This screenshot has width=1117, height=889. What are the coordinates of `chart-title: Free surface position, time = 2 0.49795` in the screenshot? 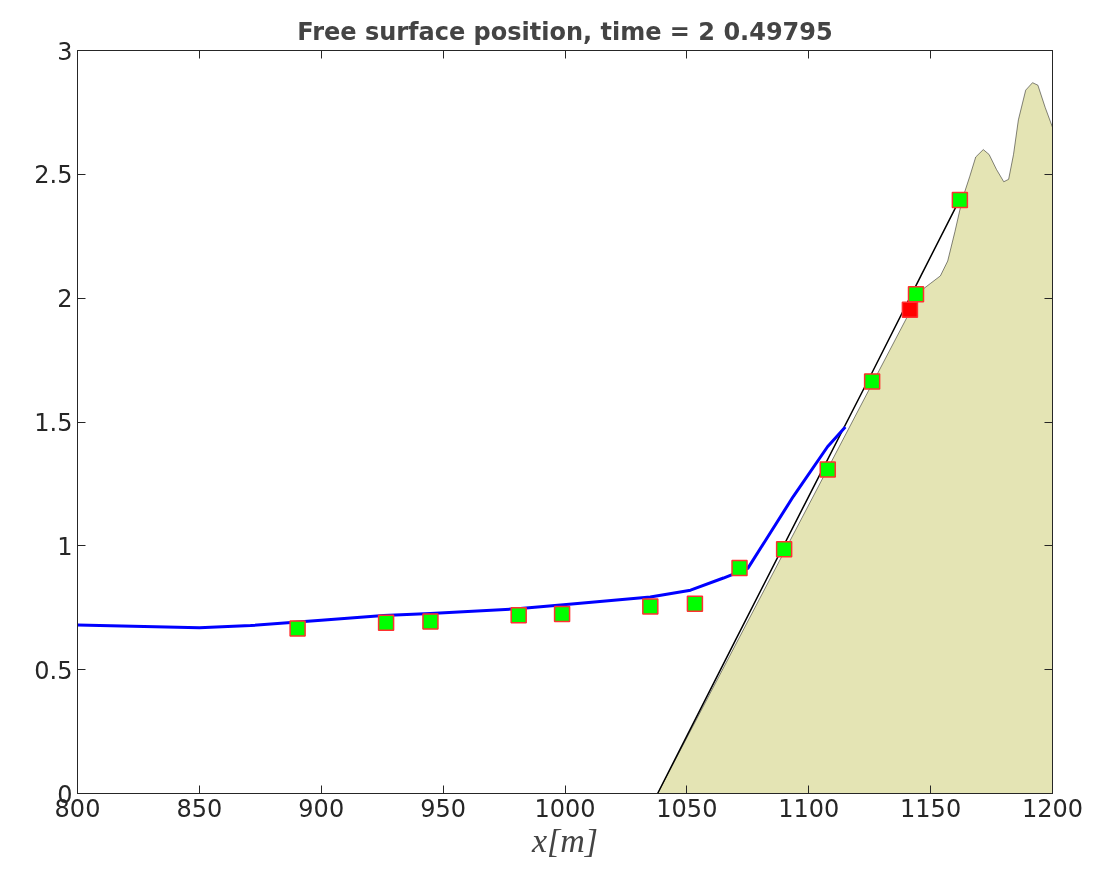 It's located at (565, 31).